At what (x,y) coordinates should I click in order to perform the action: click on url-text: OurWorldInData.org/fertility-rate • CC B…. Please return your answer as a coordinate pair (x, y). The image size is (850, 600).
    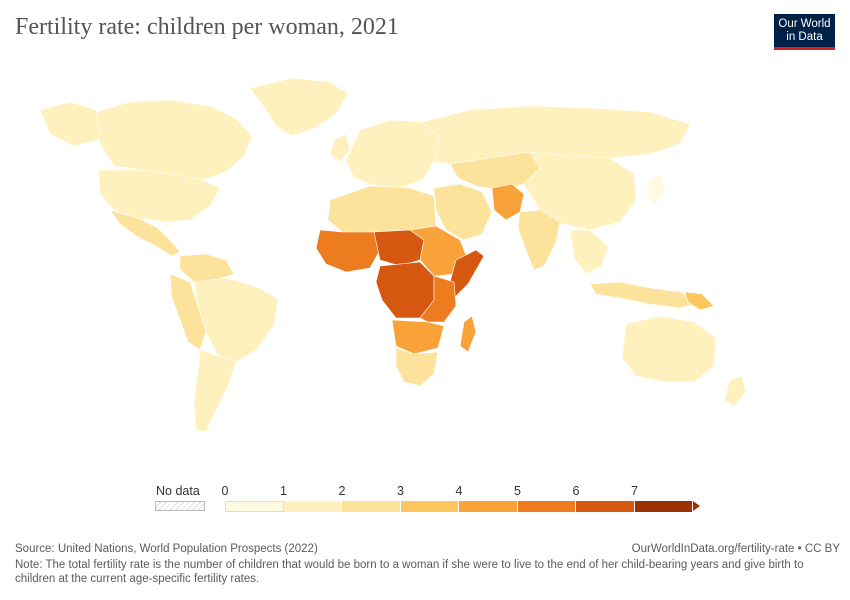
    Looking at the image, I should click on (735, 549).